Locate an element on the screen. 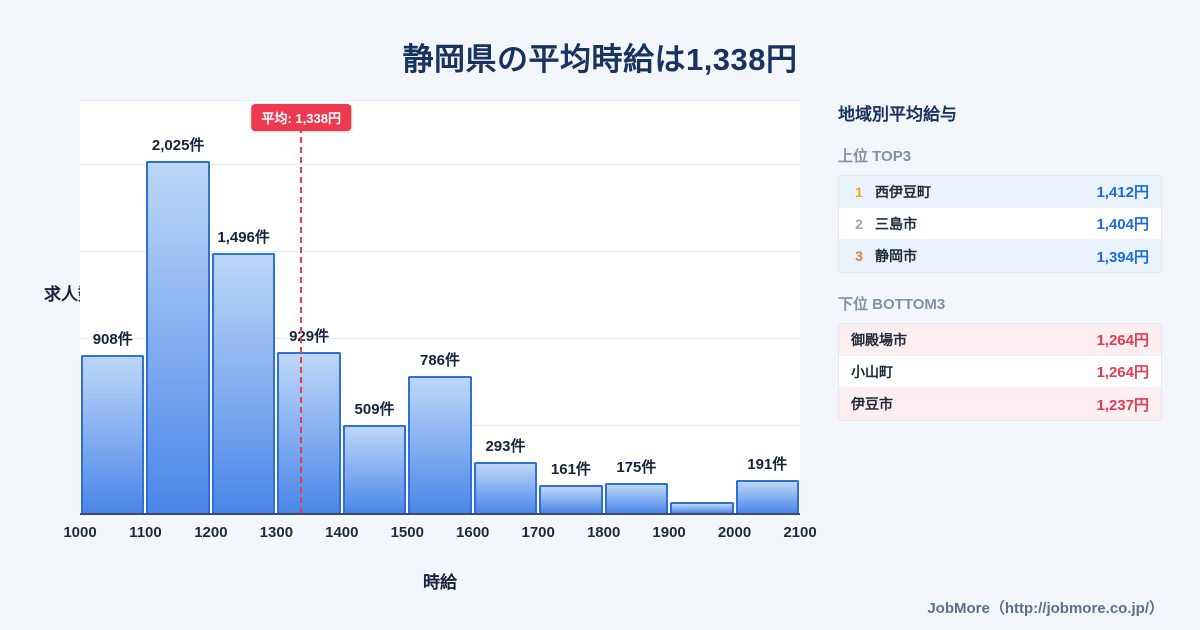  table-row: 小山町 1,264円 is located at coordinates (1000, 372).